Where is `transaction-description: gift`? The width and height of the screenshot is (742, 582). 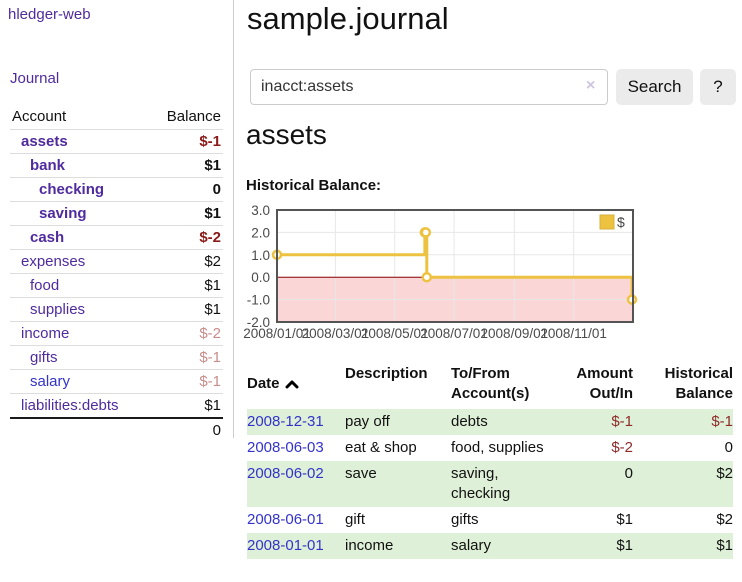 transaction-description: gift is located at coordinates (355, 519).